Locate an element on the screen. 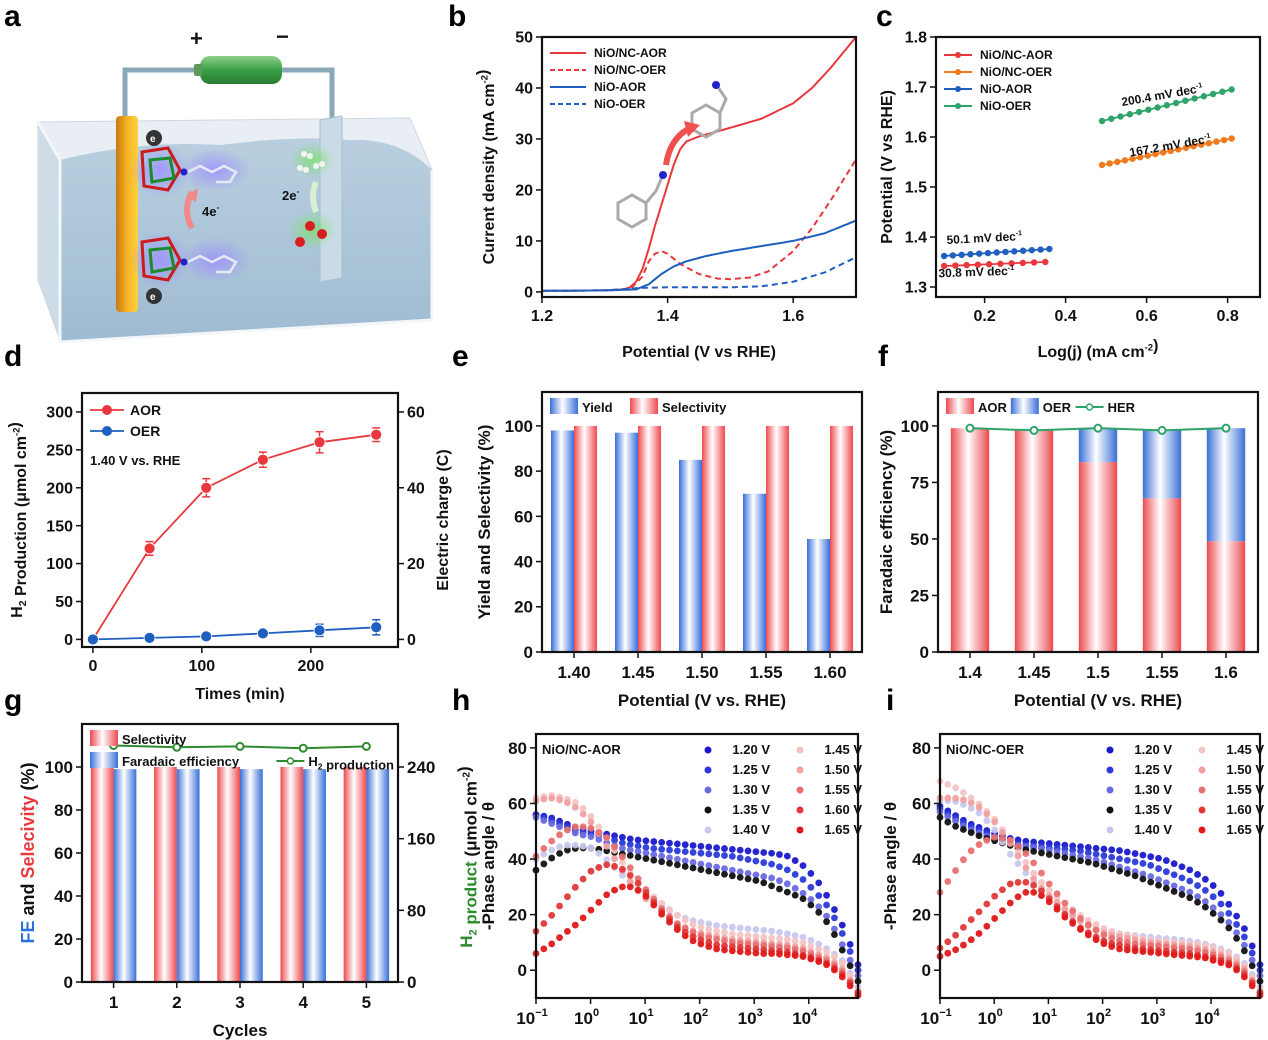  y-axis-title: Current density (mA cm-2) is located at coordinates (486, 167).